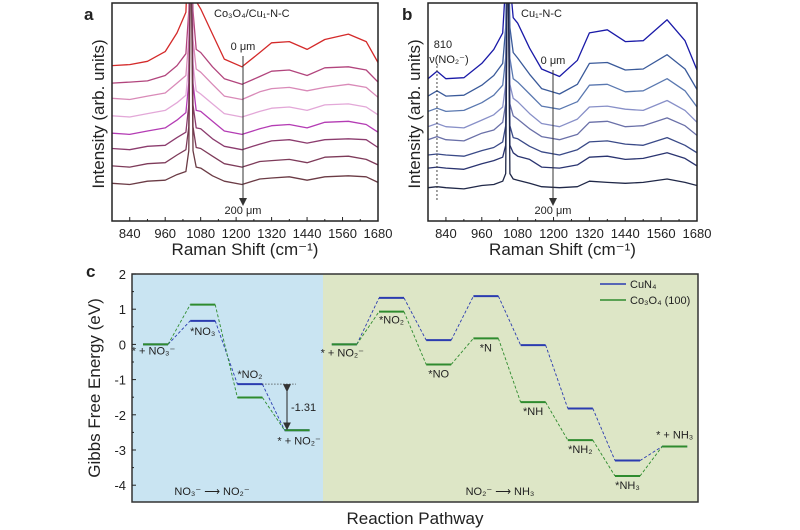 The width and height of the screenshot is (800, 530). Describe the element at coordinates (448, 60) in the screenshot. I see `peak-assignment-label: ν(NO₂⁻)` at that location.